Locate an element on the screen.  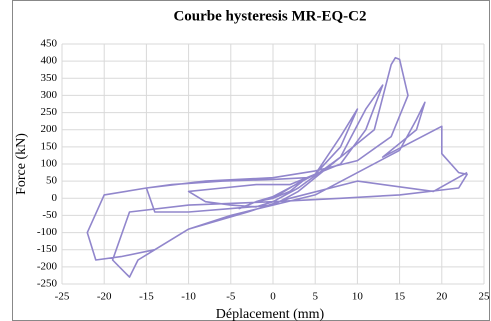
y-tick-label: -100 is located at coordinates (47, 232).